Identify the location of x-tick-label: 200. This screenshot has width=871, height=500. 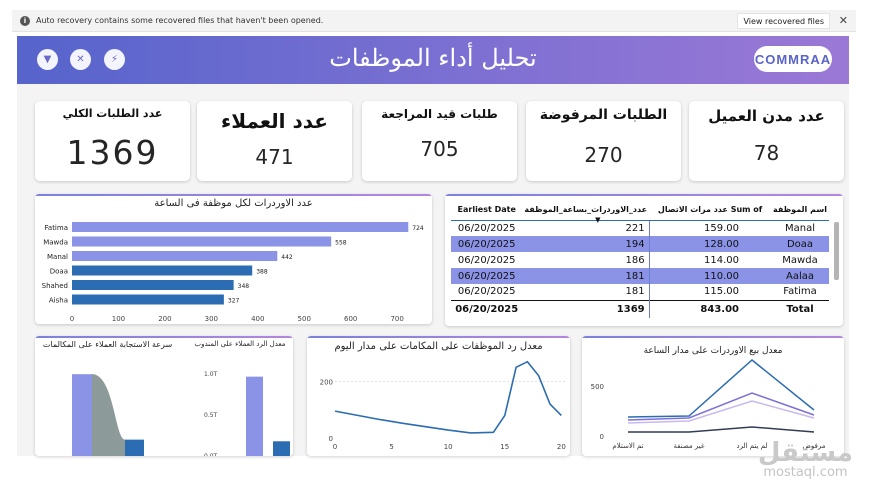
(164, 319).